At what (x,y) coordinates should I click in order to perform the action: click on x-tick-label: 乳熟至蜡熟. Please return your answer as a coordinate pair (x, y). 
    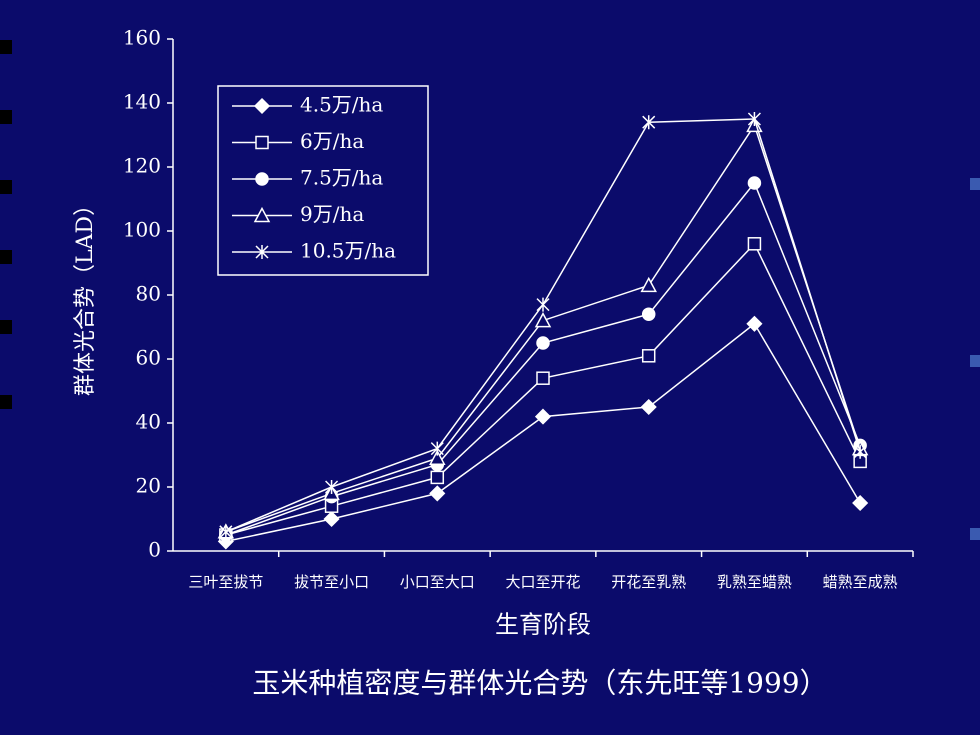
    Looking at the image, I should click on (754, 582).